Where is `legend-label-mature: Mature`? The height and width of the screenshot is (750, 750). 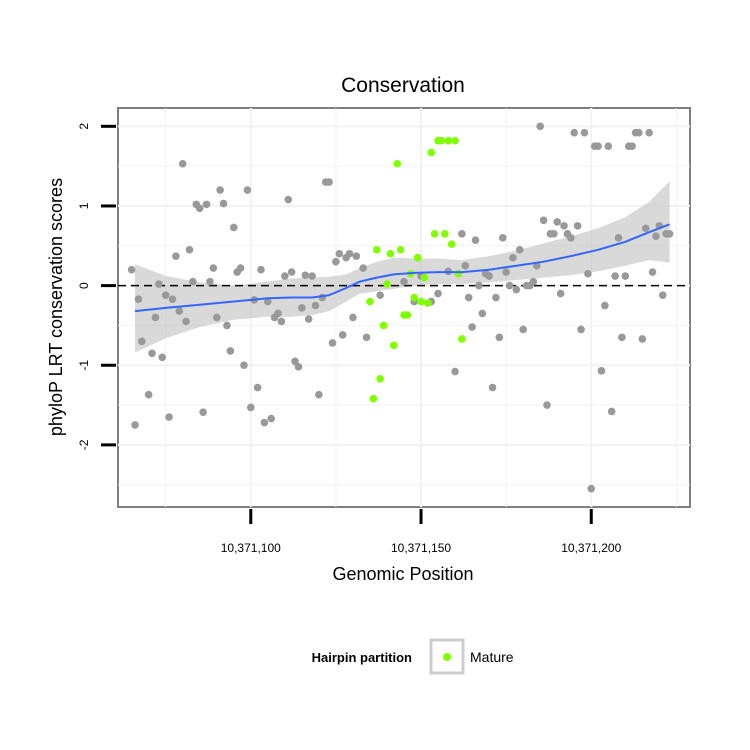
legend-label-mature: Mature is located at coordinates (492, 657).